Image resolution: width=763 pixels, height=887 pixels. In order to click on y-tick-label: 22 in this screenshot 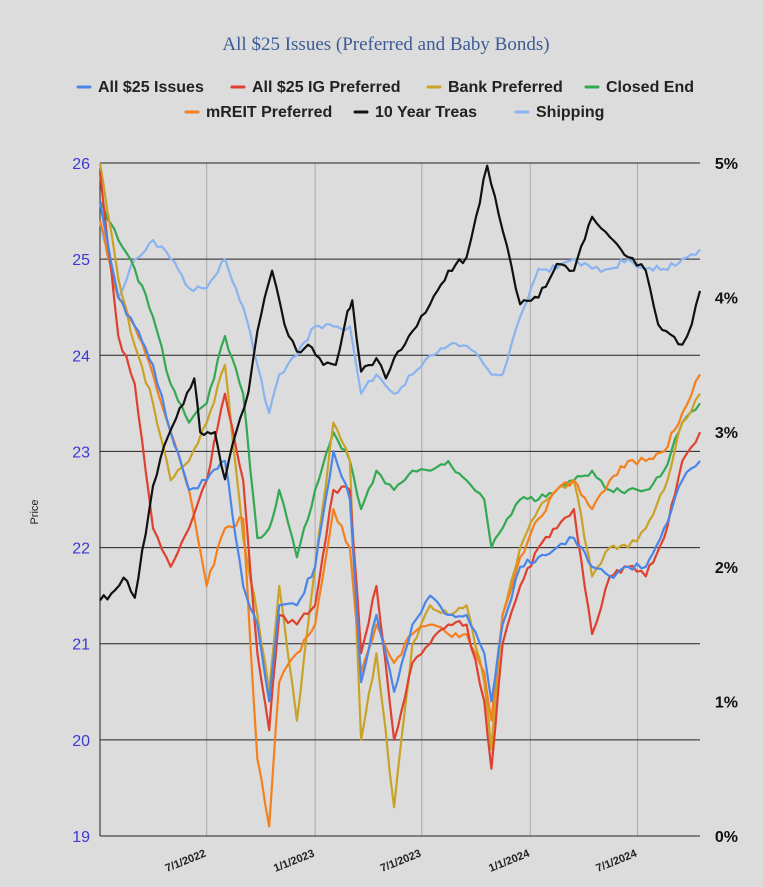, I will do `click(81, 549)`.